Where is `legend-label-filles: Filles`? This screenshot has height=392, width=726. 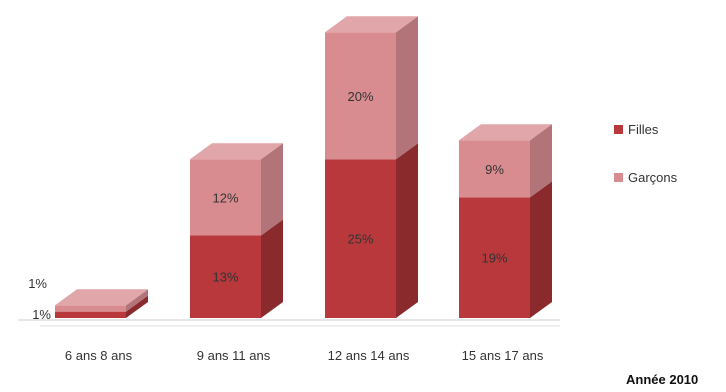 legend-label-filles: Filles is located at coordinates (643, 129).